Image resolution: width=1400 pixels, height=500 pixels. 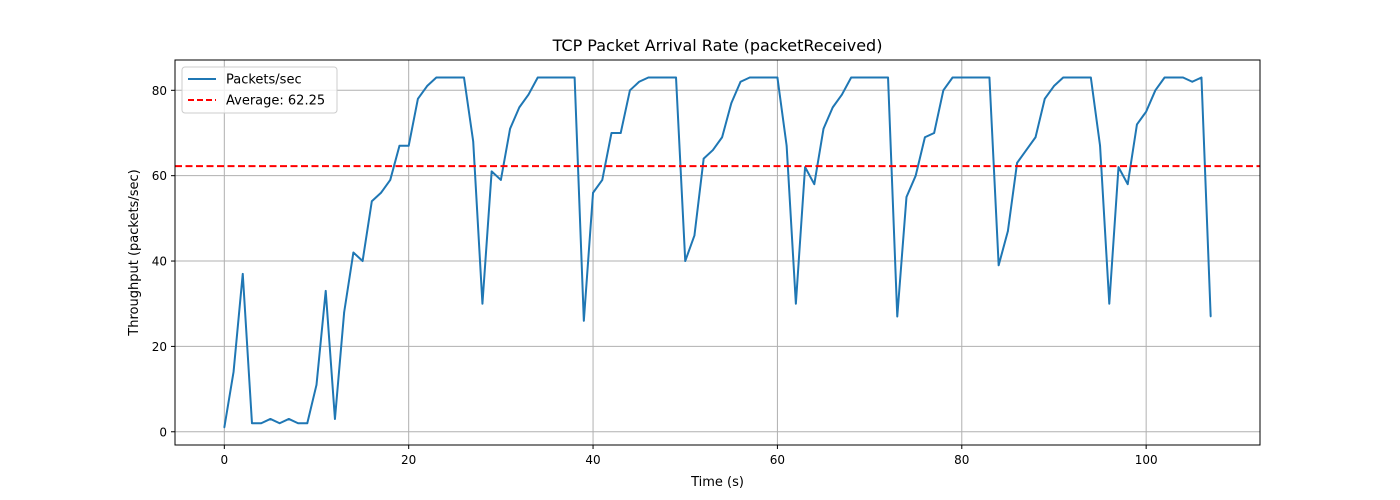 I want to click on legend: Packets/sec Average: 62.25, so click(x=259, y=90).